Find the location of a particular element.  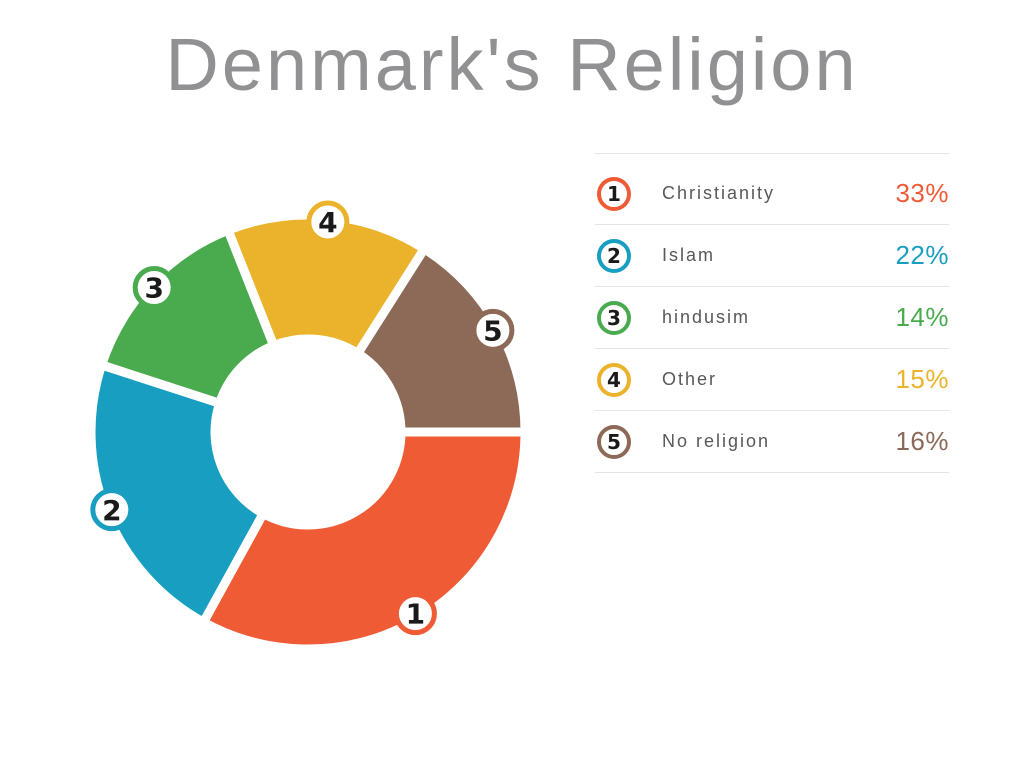

legend-row-1: 1 Christianity 33% is located at coordinates (772, 194).